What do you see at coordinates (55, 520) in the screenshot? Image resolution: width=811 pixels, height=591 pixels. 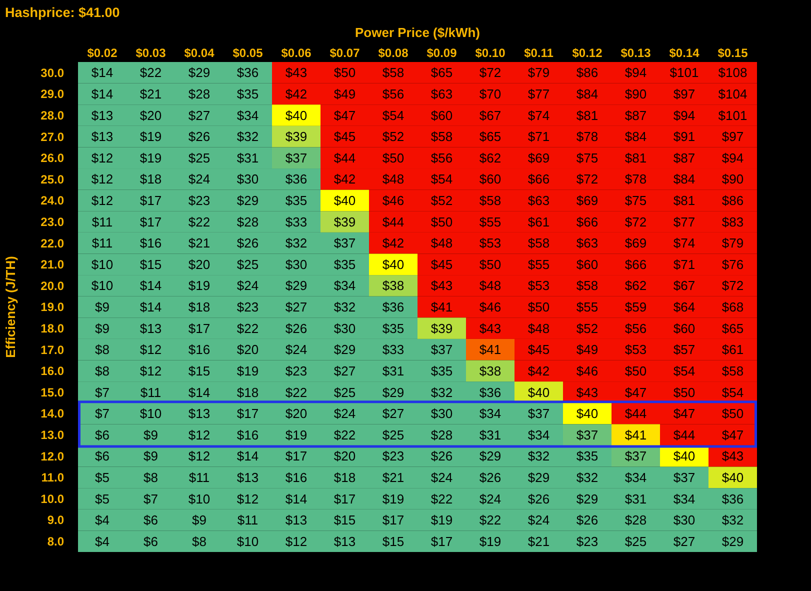 I see `y-tick-label: 9.0` at bounding box center [55, 520].